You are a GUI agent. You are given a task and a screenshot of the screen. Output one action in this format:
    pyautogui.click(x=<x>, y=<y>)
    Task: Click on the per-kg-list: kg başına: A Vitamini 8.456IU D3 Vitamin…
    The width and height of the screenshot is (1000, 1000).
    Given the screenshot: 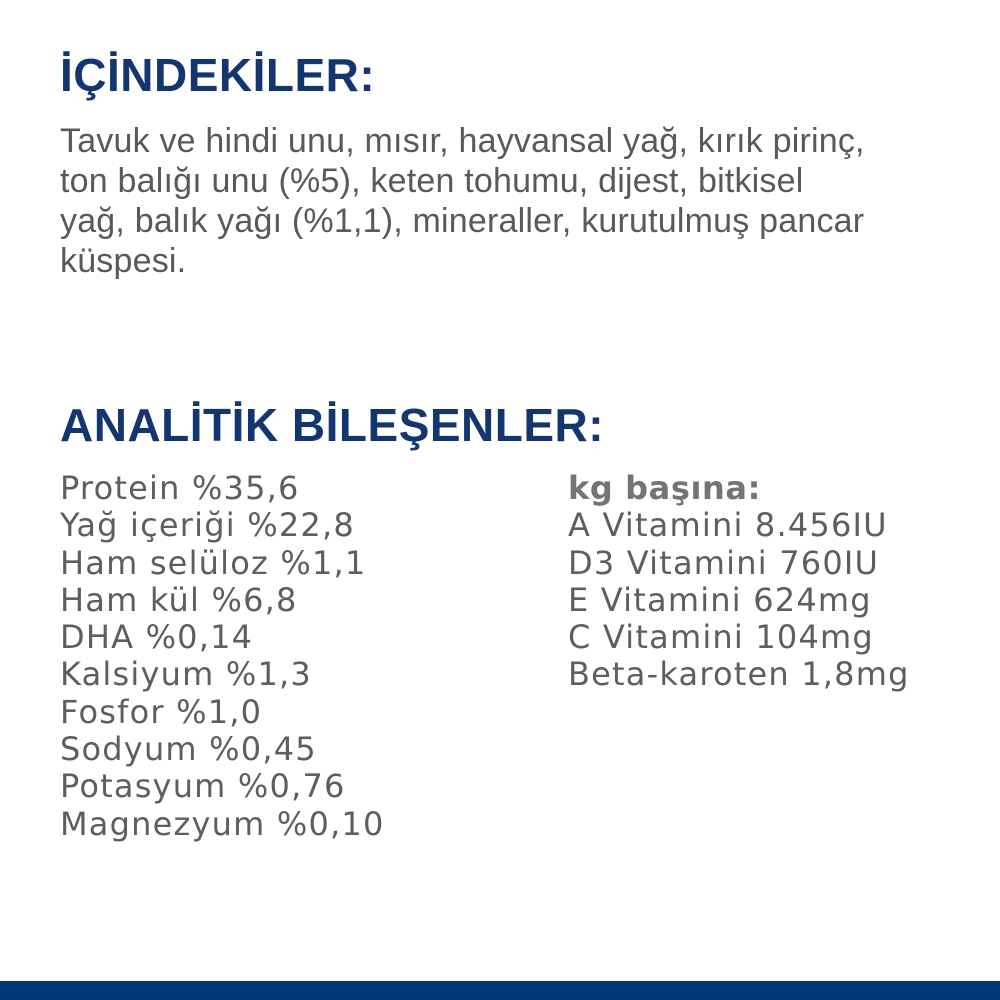 What is the action you would take?
    pyautogui.click(x=778, y=581)
    